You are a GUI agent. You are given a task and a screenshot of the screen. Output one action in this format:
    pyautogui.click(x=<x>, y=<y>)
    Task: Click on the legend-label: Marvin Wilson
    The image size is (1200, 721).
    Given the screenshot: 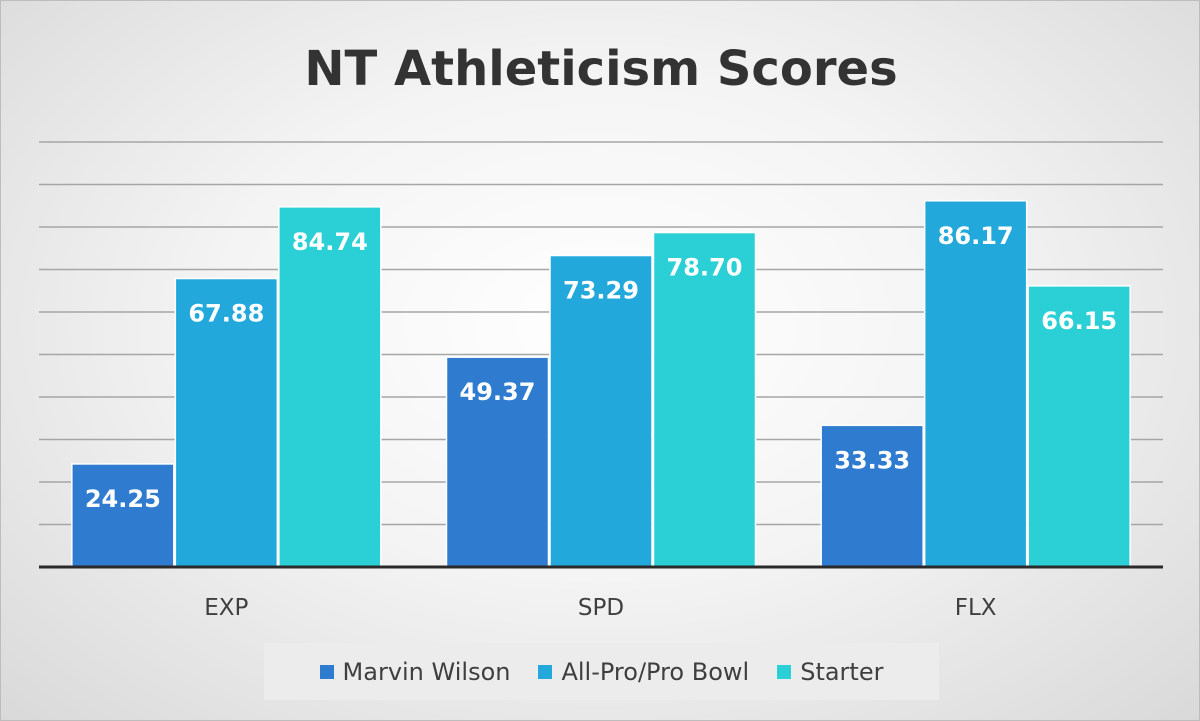 What is the action you would take?
    pyautogui.click(x=426, y=671)
    